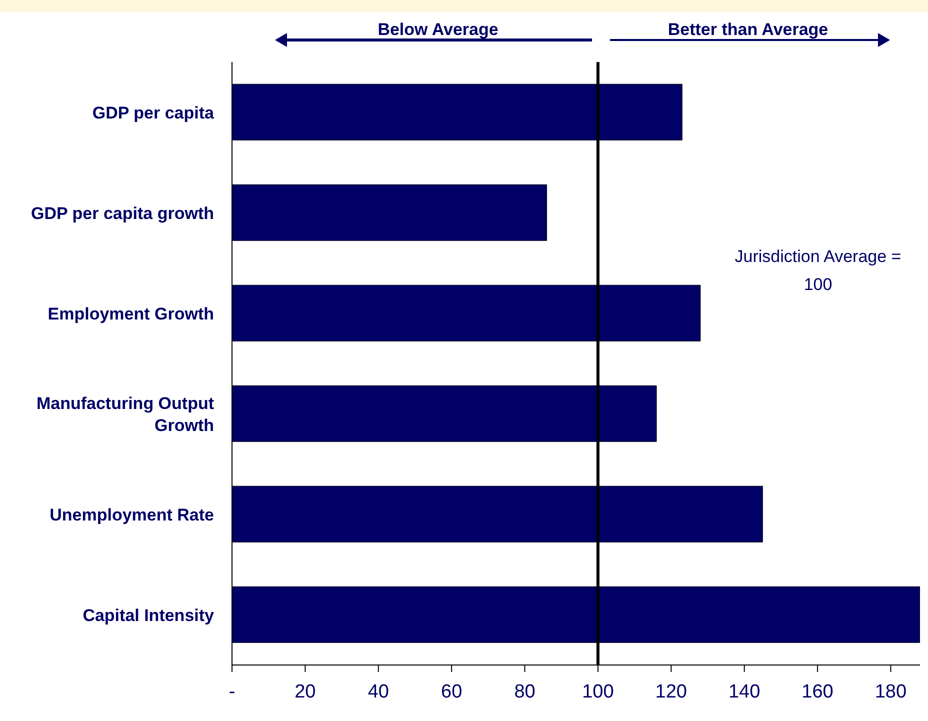 This screenshot has height=721, width=928. What do you see at coordinates (305, 691) in the screenshot?
I see `x-tick-label: 20` at bounding box center [305, 691].